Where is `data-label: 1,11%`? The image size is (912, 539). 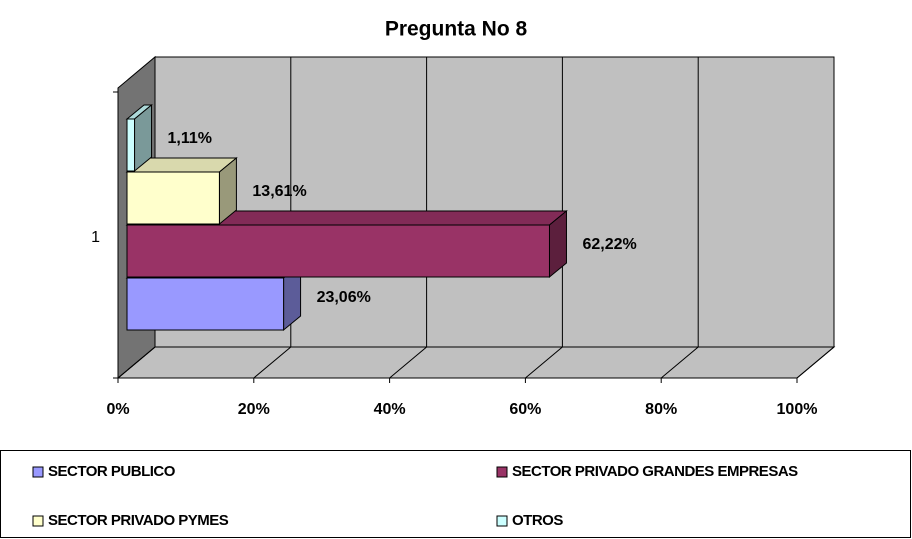 data-label: 1,11% is located at coordinates (190, 138).